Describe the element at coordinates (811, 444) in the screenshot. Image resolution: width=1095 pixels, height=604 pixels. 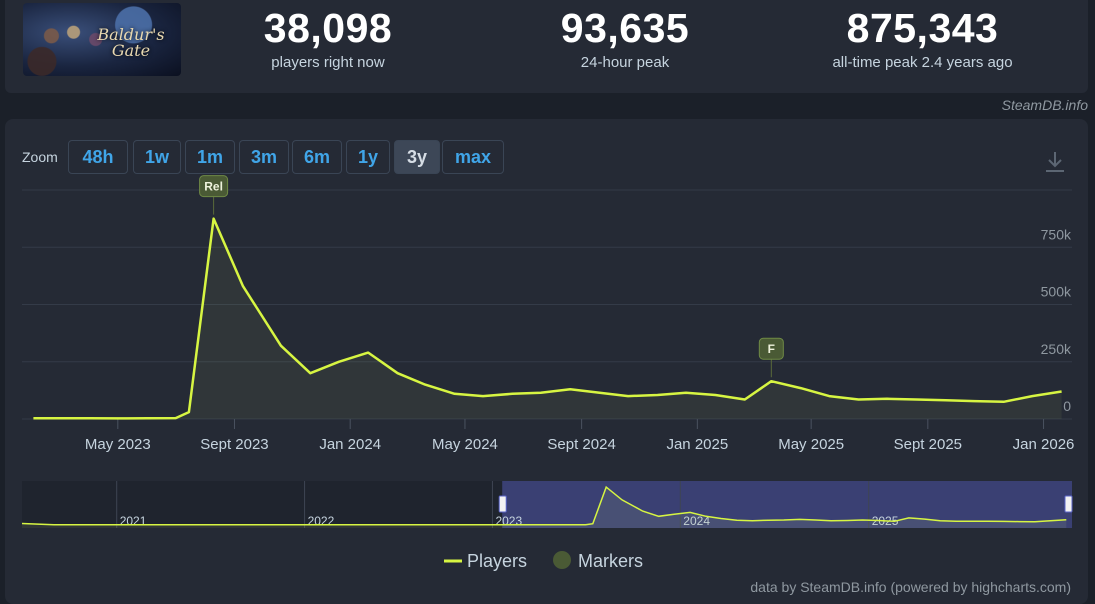
I see `x-tick-label: May 2025` at that location.